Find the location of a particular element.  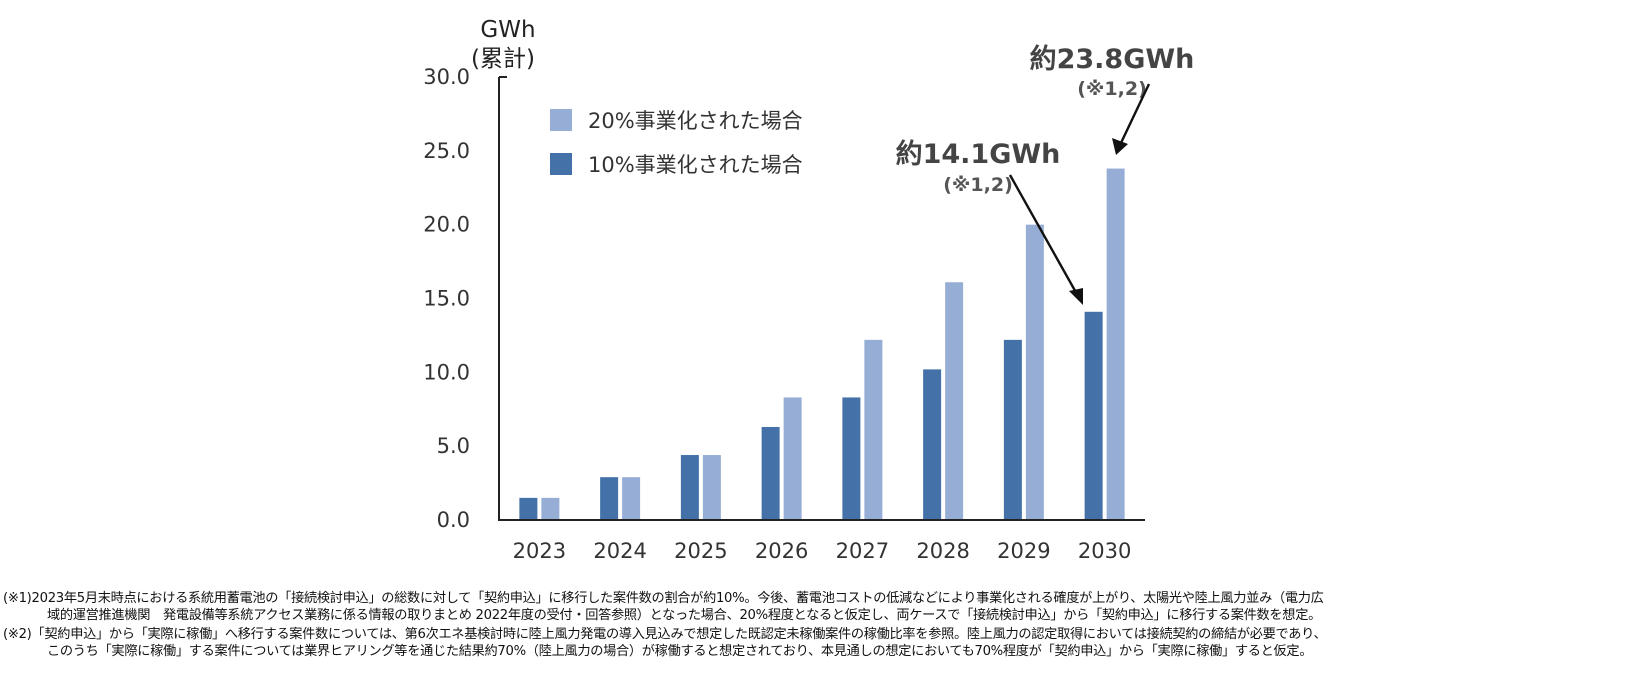

annotation-14-1-arrow is located at coordinates (1044, 235).